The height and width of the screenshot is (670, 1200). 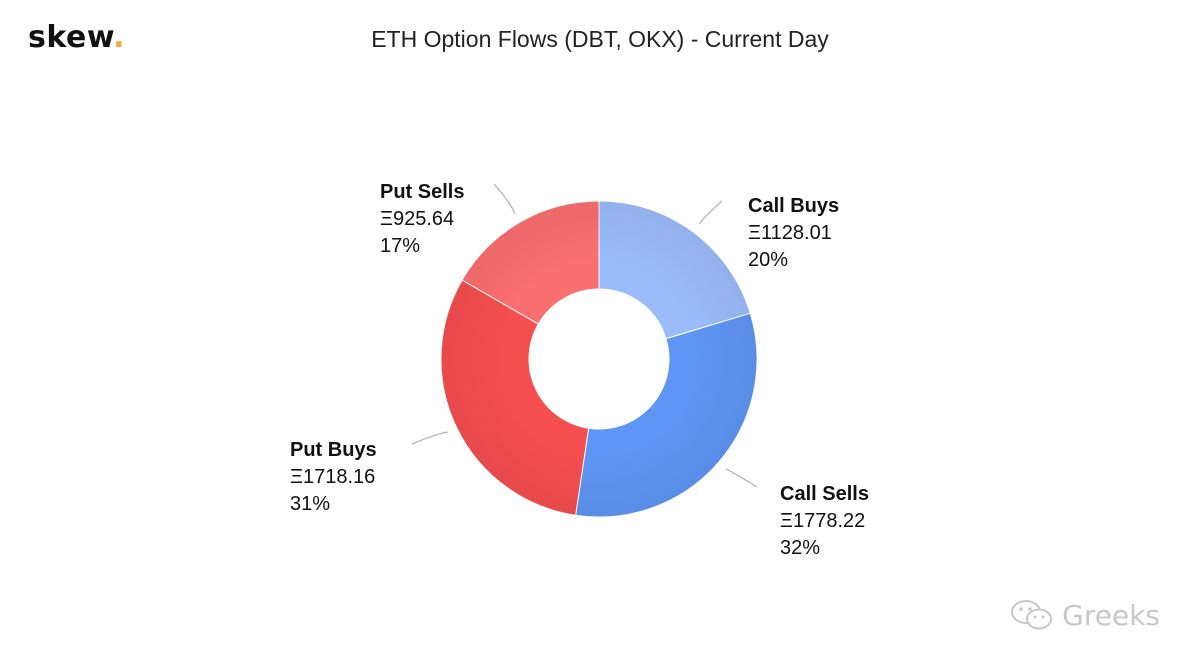 I want to click on leader-line-call-buys, so click(x=710, y=212).